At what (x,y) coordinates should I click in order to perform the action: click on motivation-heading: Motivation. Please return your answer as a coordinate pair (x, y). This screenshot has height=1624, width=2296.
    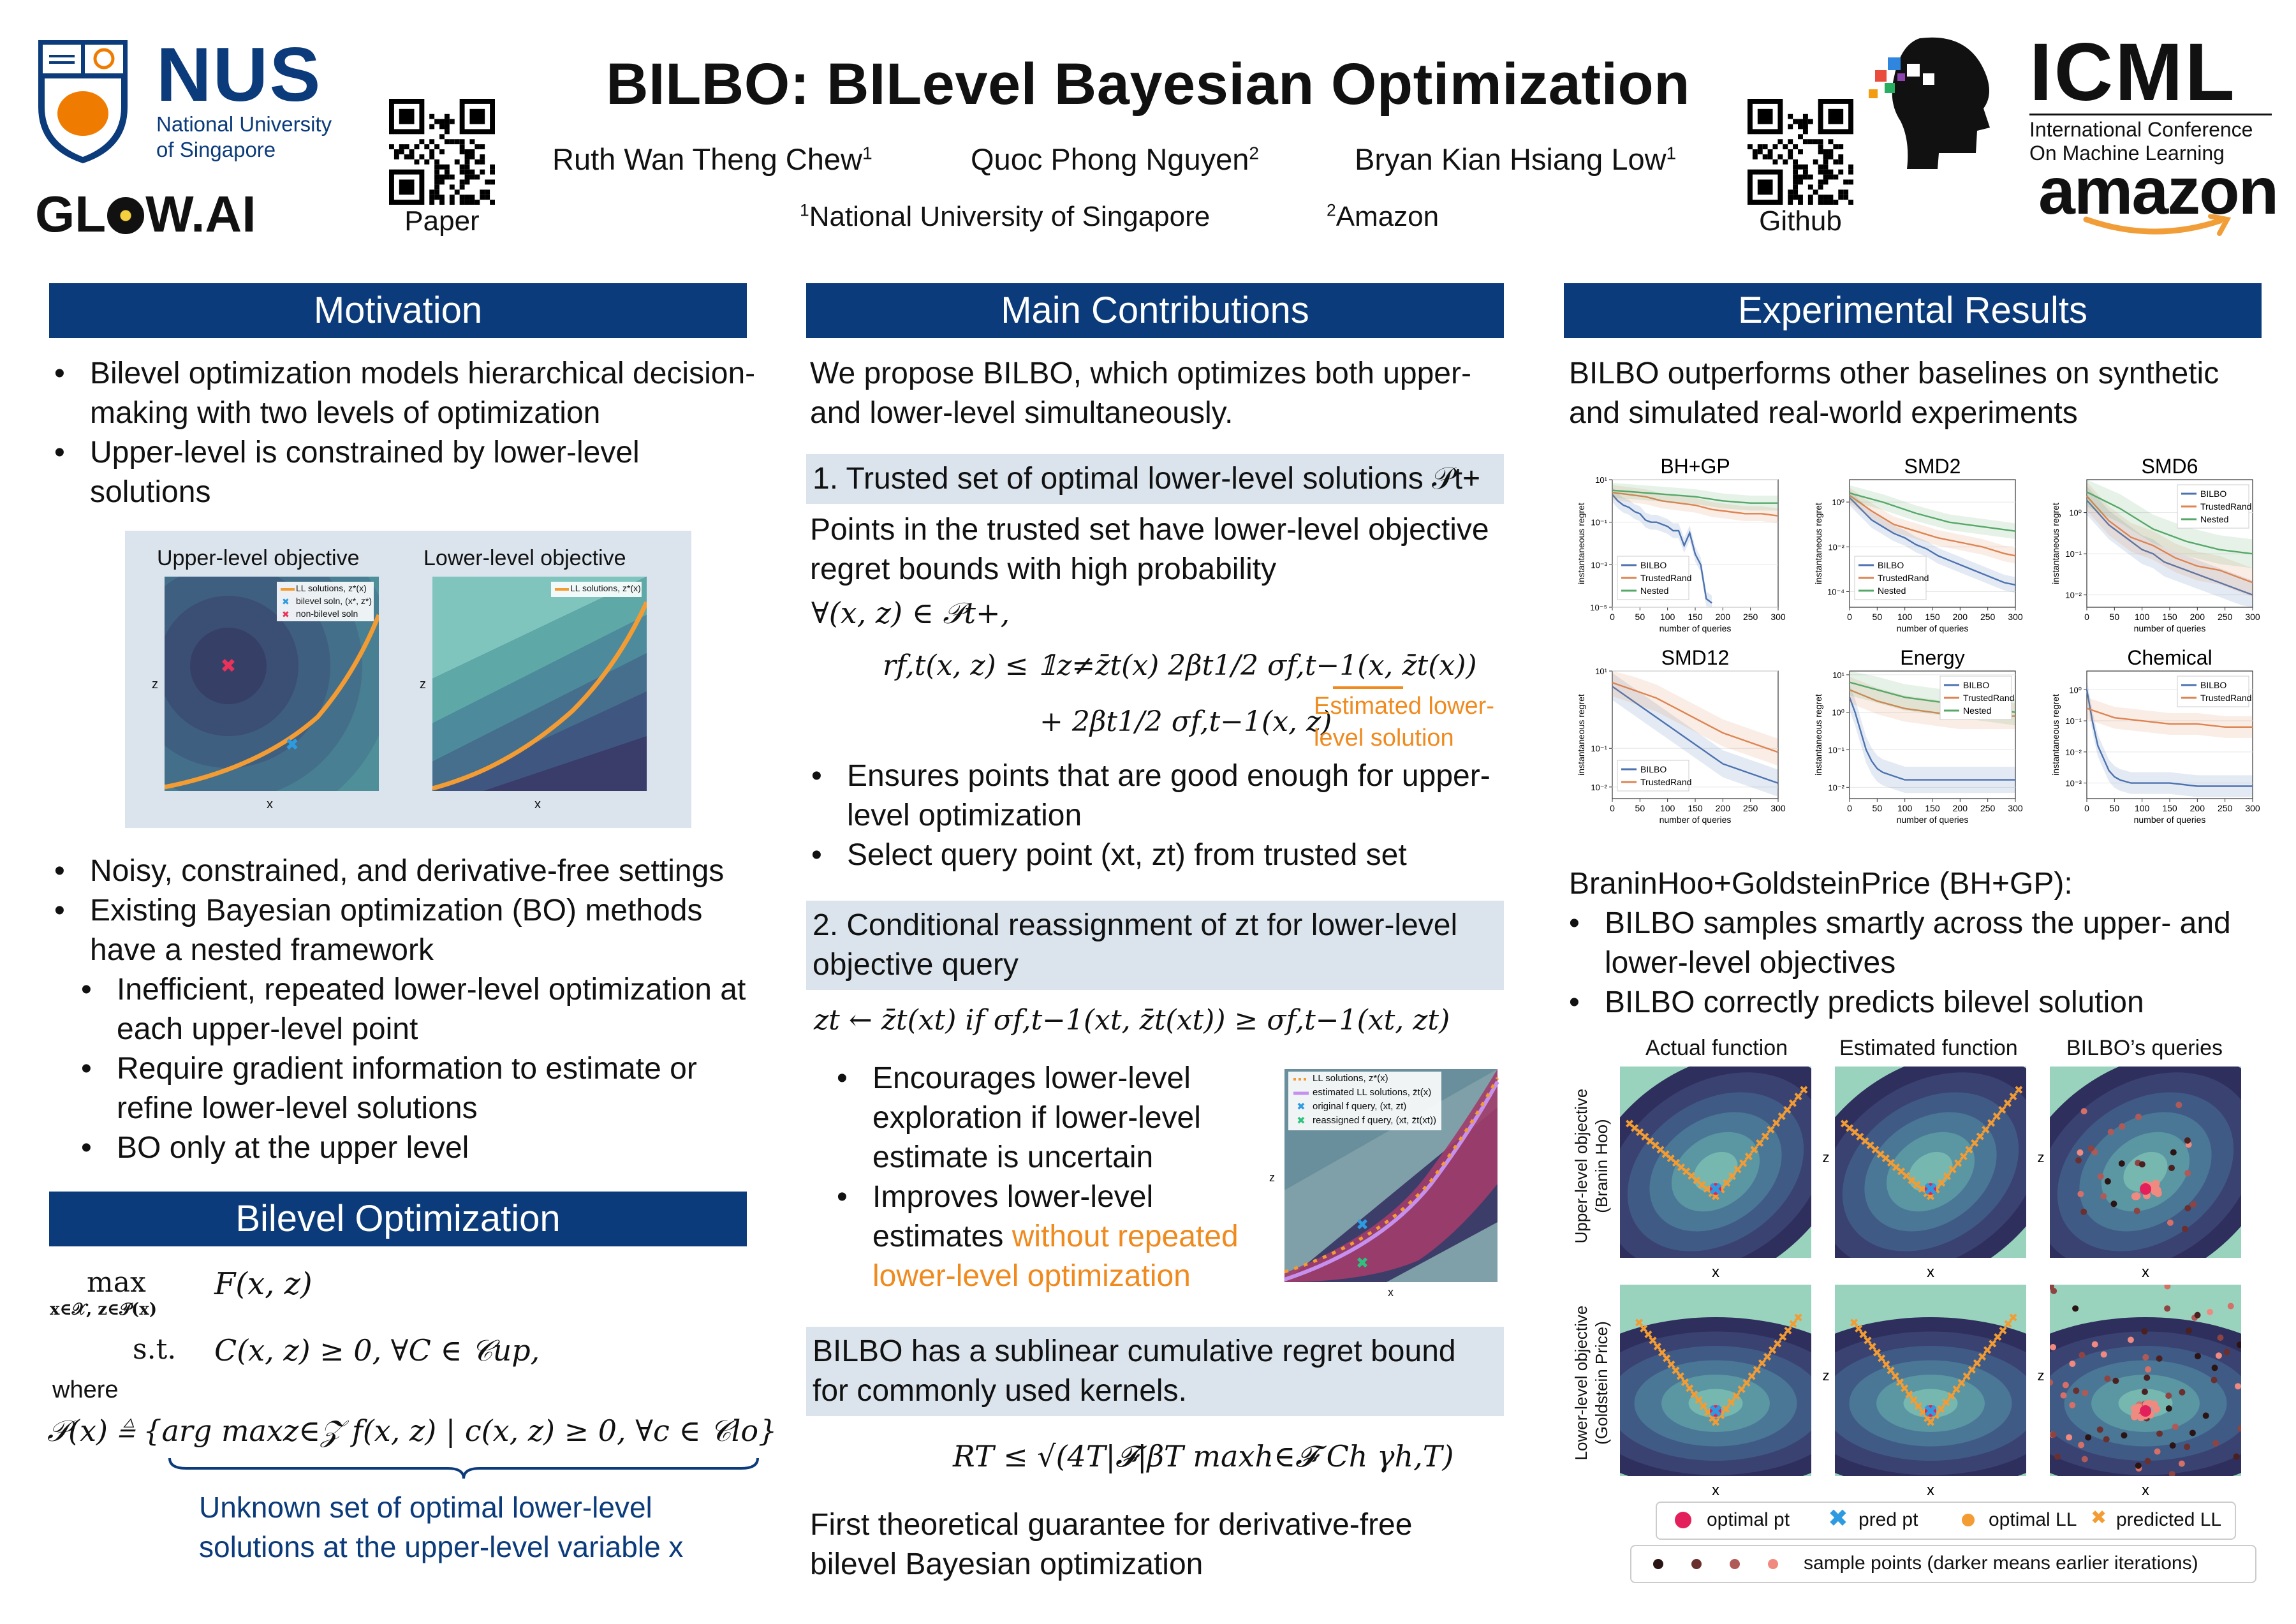
    Looking at the image, I should click on (398, 310).